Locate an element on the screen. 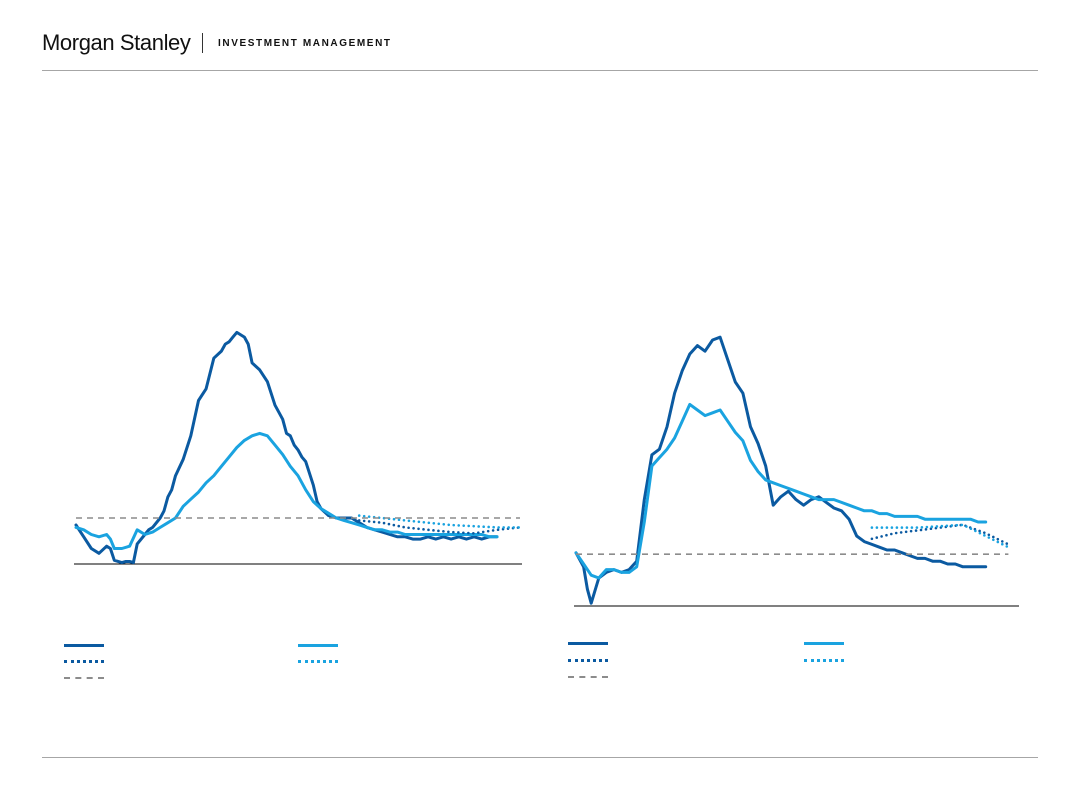 The image size is (1080, 810). footer-rule is located at coordinates (540, 757).